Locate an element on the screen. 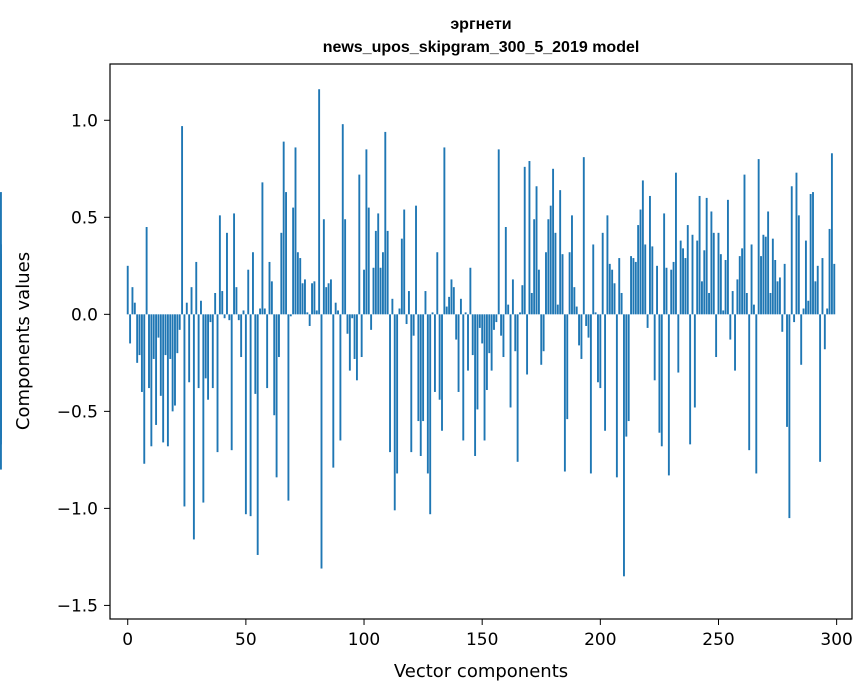 The image size is (867, 696). x-tick-label: 200 is located at coordinates (600, 640).